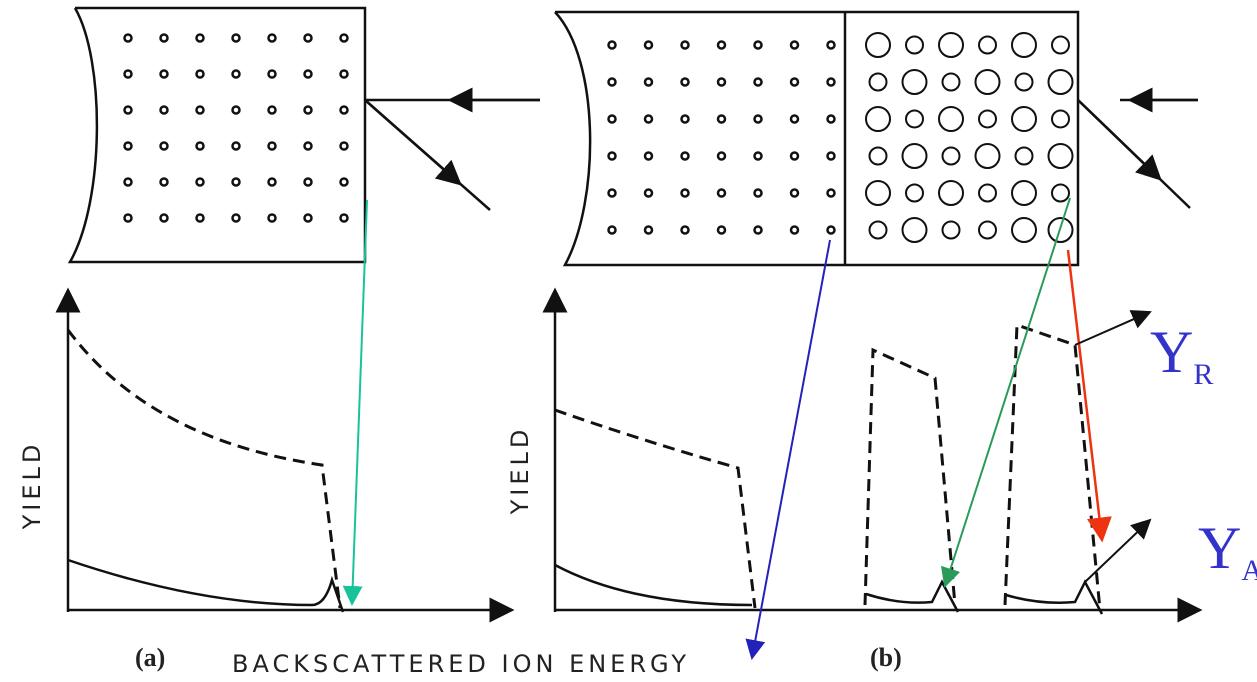 This screenshot has height=682, width=1257. I want to click on panel-label: (b), so click(886, 657).